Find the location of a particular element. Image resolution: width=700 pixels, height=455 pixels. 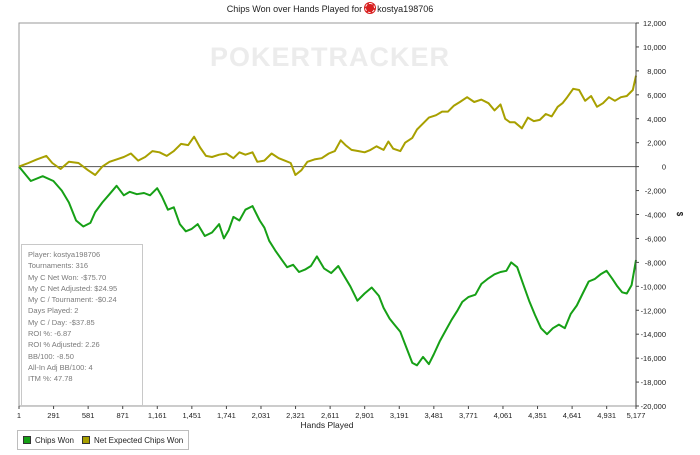

y-tick-label: -12,000 is located at coordinates (653, 310).